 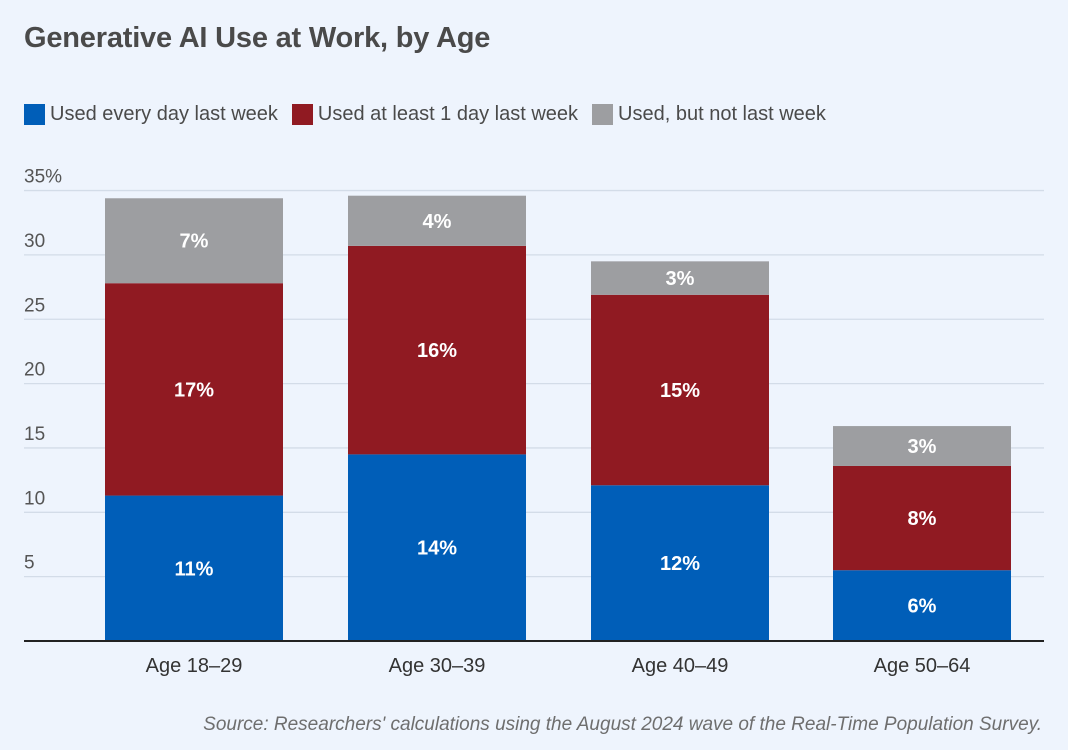 I want to click on y-tick-label: 15, so click(x=34, y=434).